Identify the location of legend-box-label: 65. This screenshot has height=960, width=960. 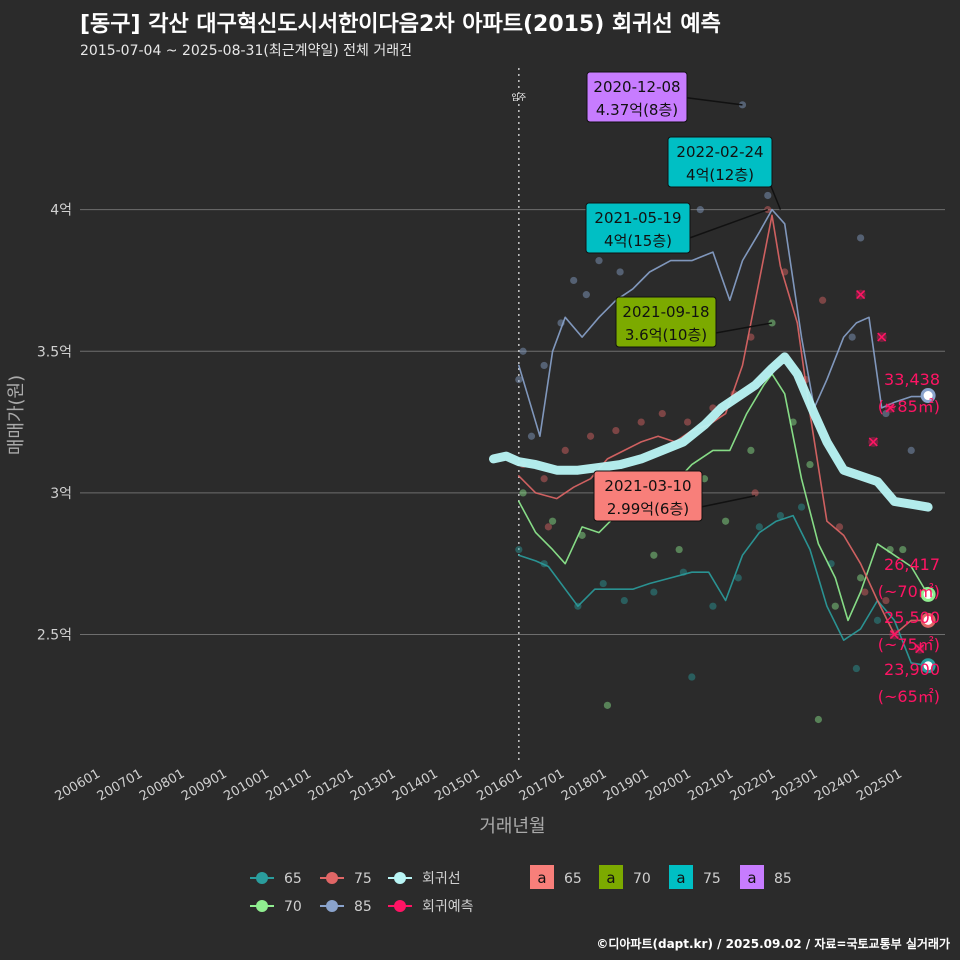
(573, 879).